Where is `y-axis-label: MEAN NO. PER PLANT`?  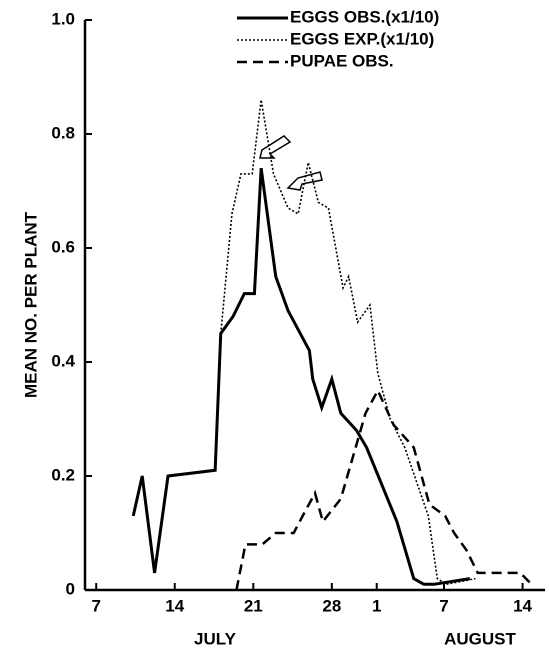
y-axis-label: MEAN NO. PER PLANT is located at coordinates (30, 304).